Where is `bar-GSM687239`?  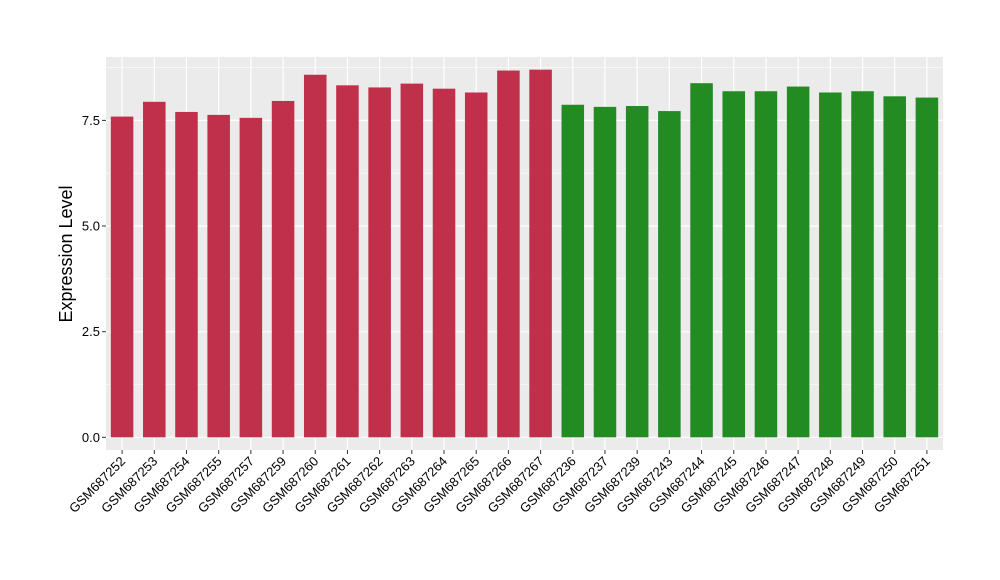 bar-GSM687239 is located at coordinates (637, 272).